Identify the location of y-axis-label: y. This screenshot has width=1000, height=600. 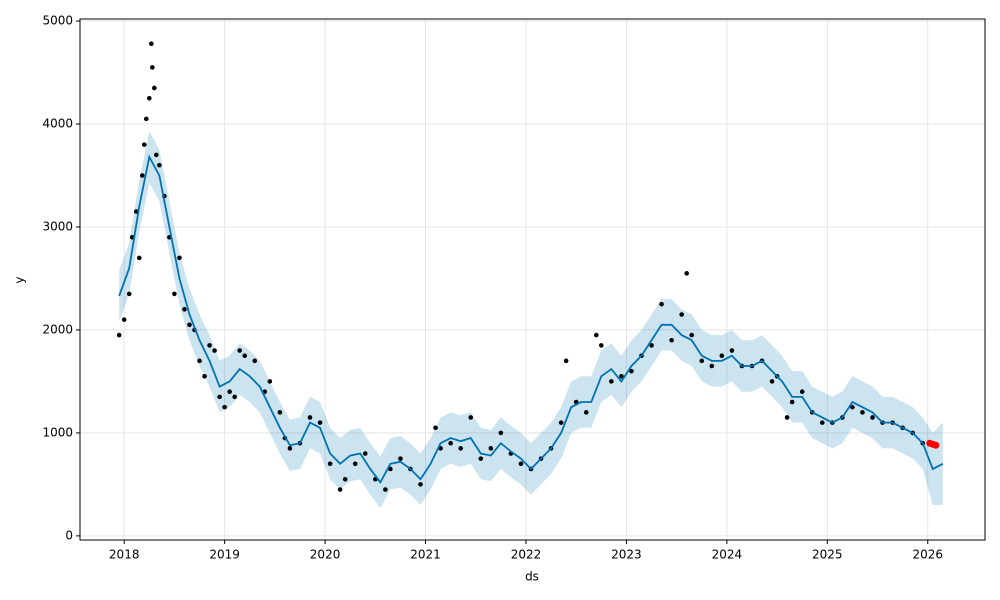
(20, 279).